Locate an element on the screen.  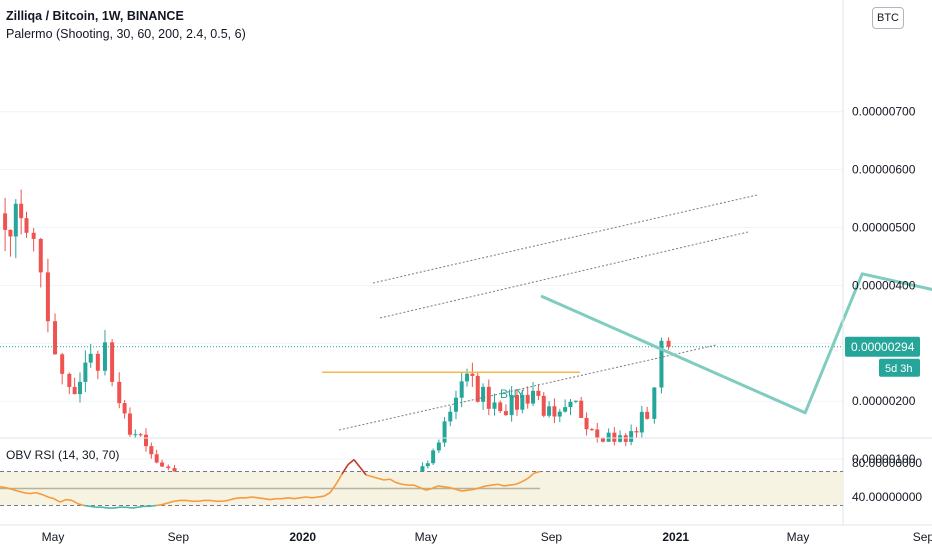
price-tick-label: 0.00000200 is located at coordinates (884, 401).